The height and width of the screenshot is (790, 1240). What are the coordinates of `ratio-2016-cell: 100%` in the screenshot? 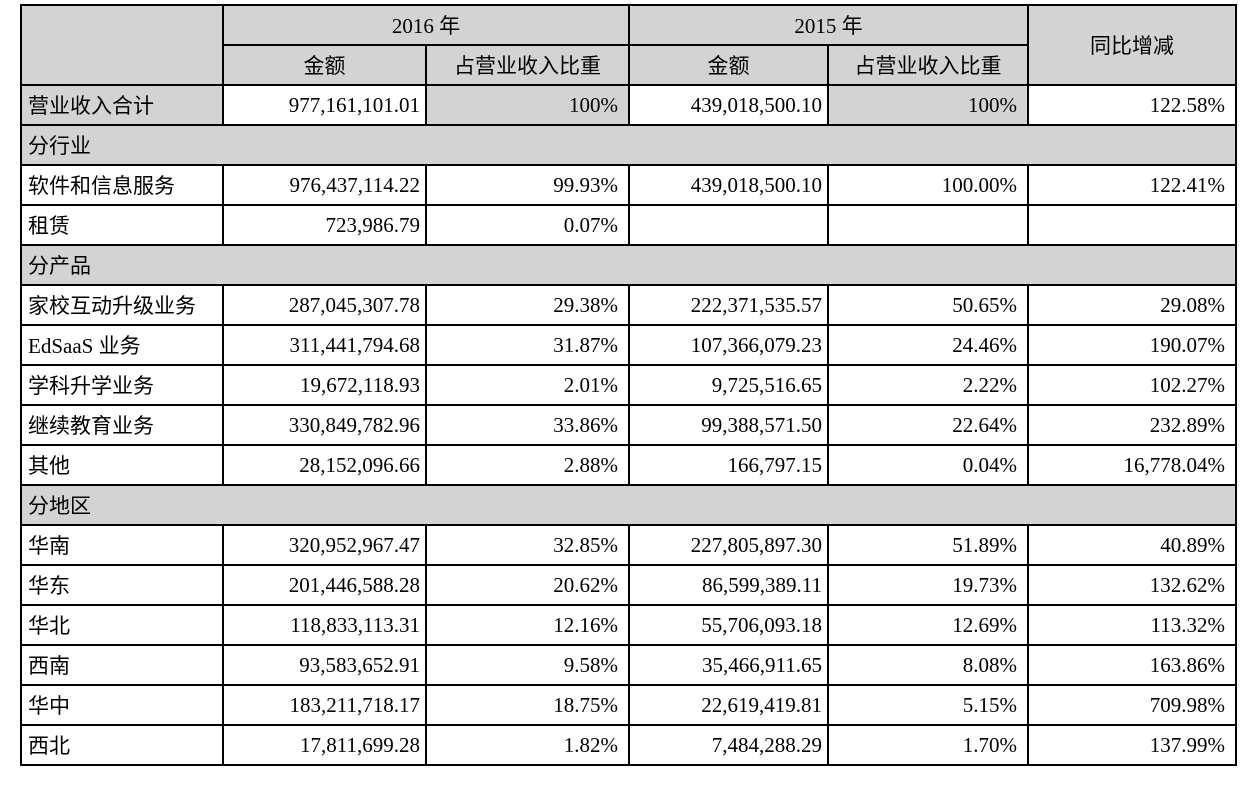 It's located at (527, 105).